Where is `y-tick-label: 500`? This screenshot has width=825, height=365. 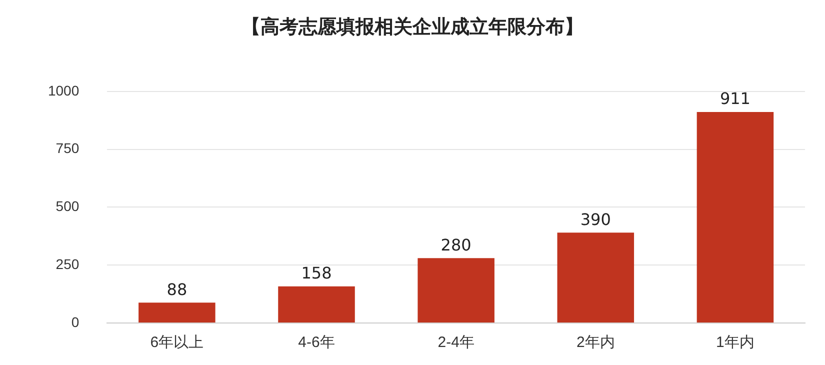 y-tick-label: 500 is located at coordinates (68, 206).